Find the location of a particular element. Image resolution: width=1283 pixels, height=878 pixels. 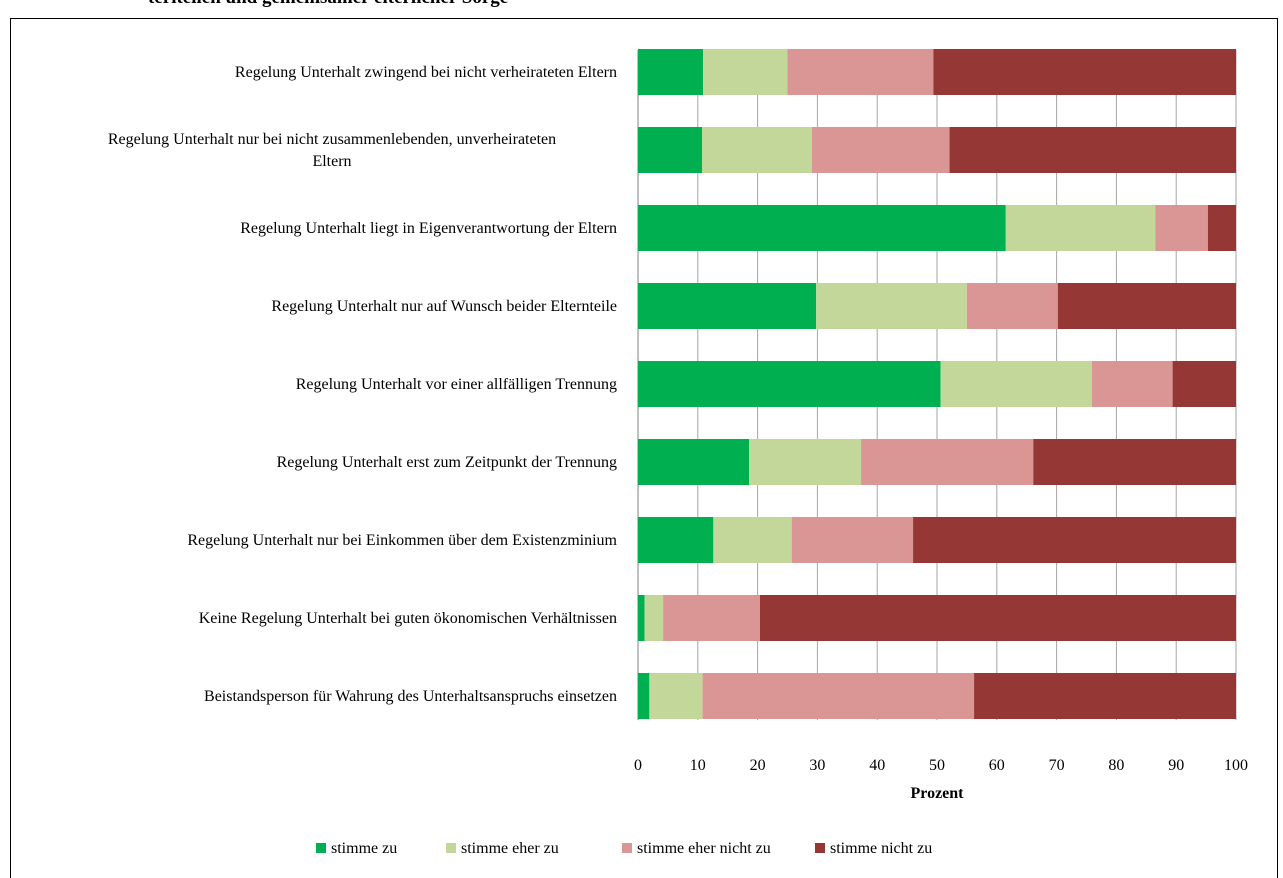

bar-4-stimme-zu is located at coordinates (727, 306).